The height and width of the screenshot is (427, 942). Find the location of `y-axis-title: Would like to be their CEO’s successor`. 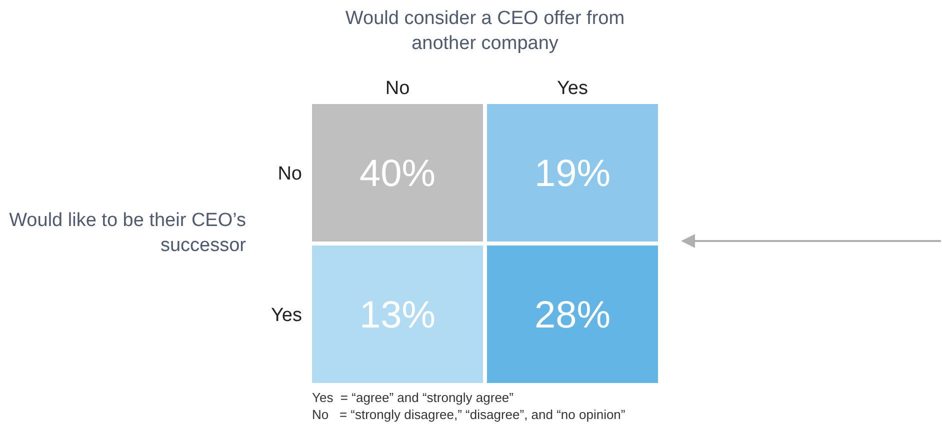

y-axis-title: Would like to be their CEO’s successor is located at coordinates (127, 233).